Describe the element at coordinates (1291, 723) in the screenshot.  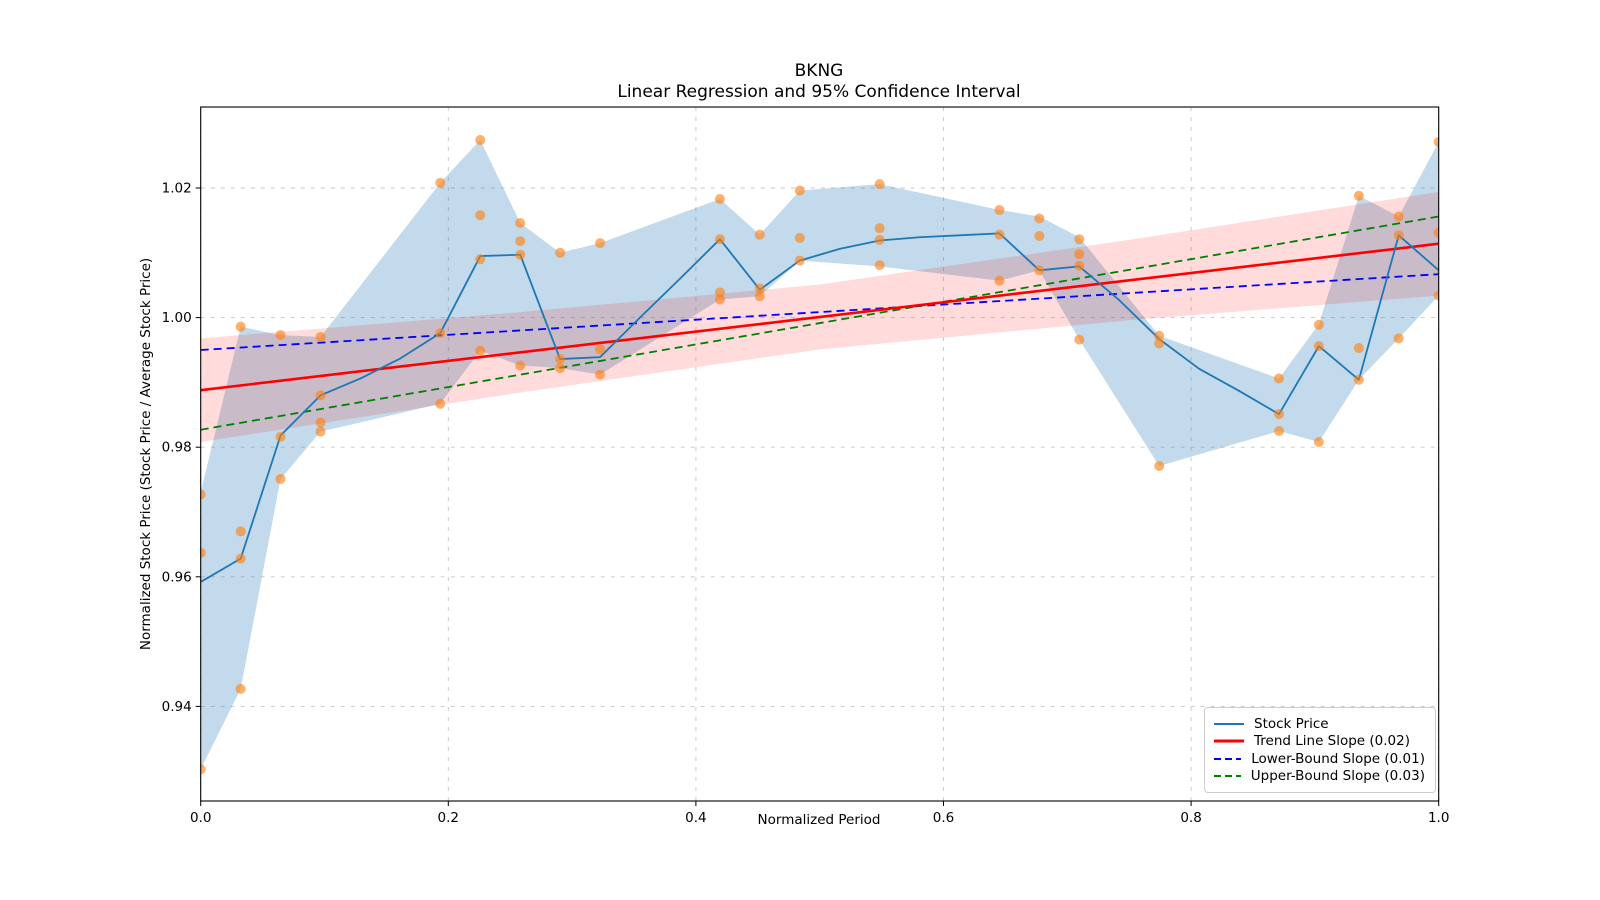
I see `legend-label: Stock Price` at that location.